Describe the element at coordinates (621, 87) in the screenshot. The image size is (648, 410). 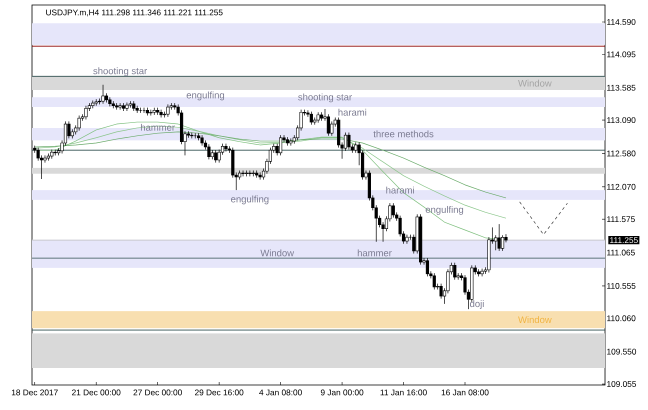
I see `y-tick-label: 113.585` at that location.